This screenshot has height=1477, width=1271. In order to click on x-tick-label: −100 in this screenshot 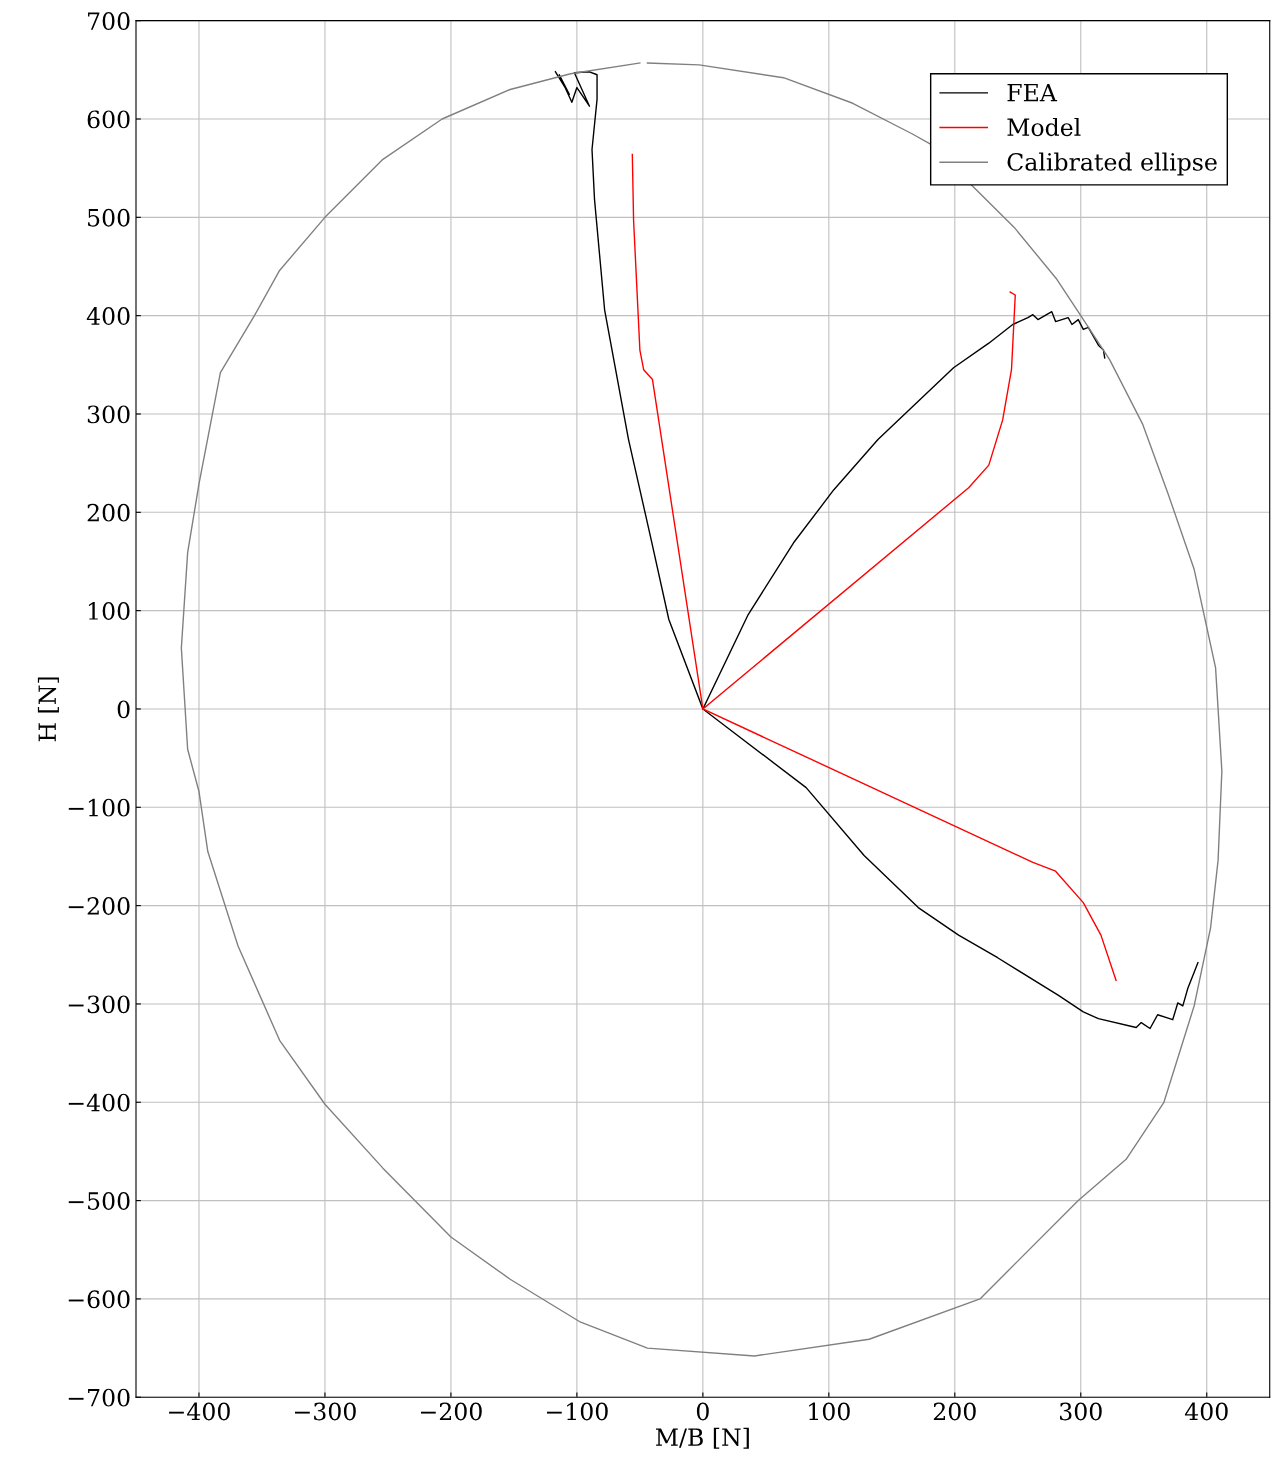, I will do `click(577, 1411)`.